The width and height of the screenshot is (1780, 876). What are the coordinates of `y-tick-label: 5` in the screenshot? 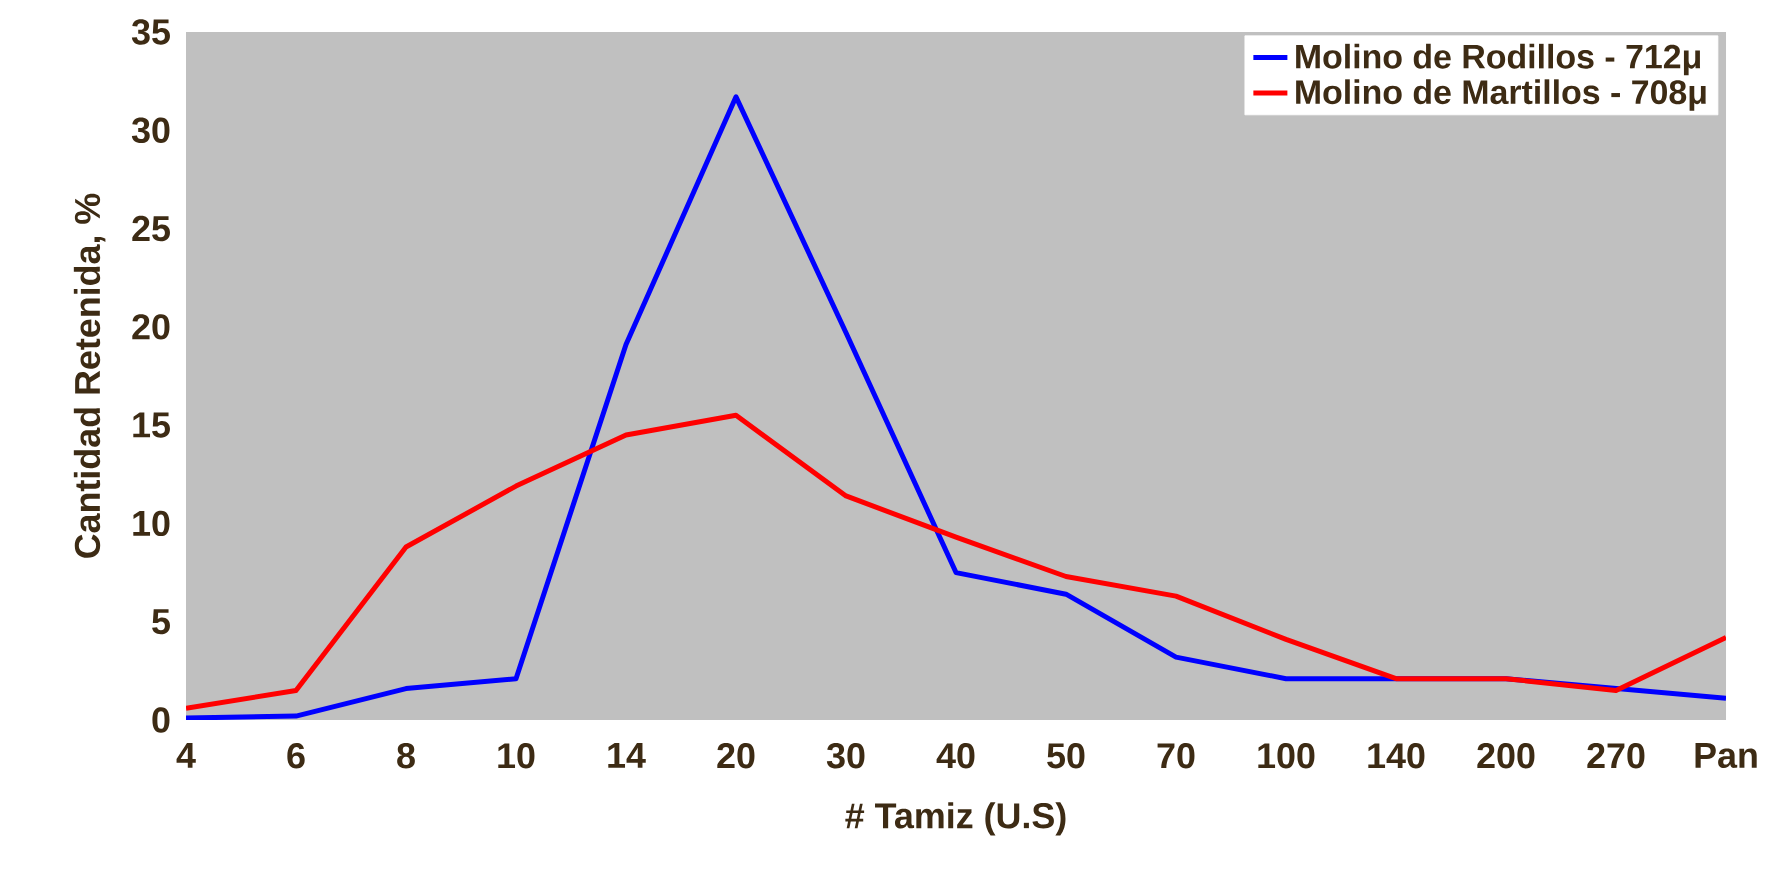 It's located at (161, 622).